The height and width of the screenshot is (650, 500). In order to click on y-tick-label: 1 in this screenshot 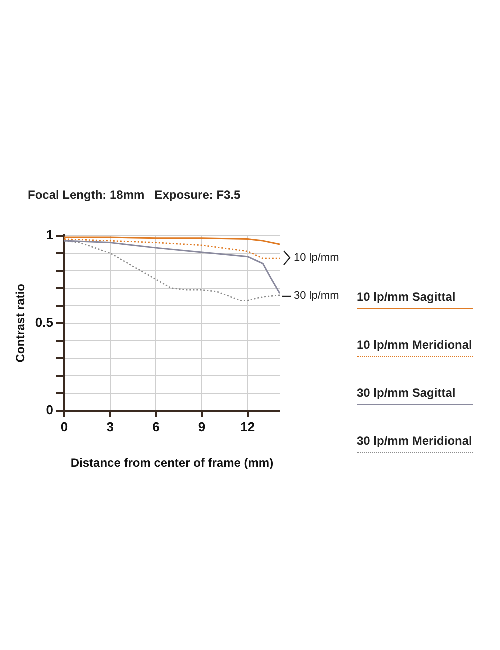, I will do `click(50, 234)`.